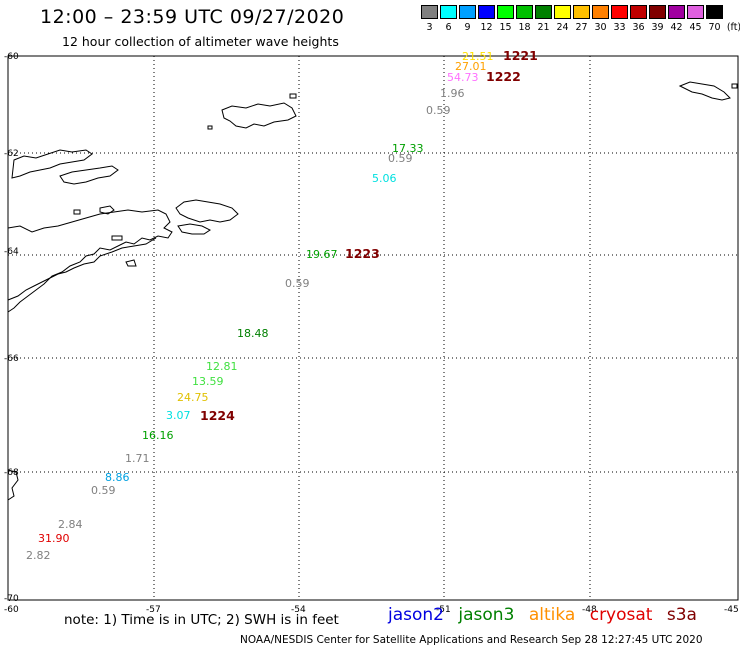 This screenshot has height=650, width=740. What do you see at coordinates (562, 27) in the screenshot?
I see `legend-label: 24` at bounding box center [562, 27].